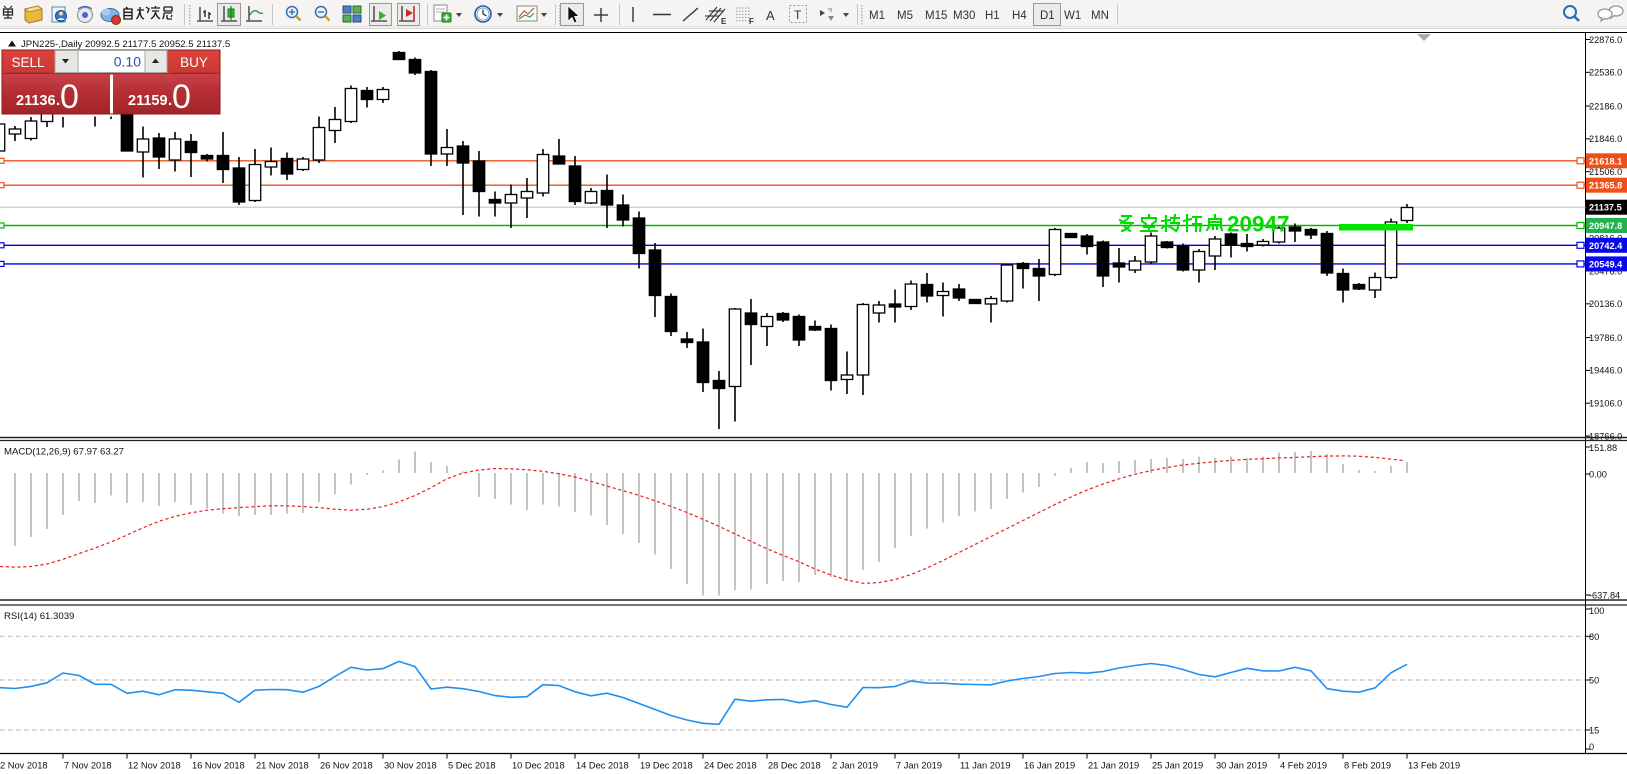  I want to click on svg-text: 16 Jan 2019, so click(1049, 766).